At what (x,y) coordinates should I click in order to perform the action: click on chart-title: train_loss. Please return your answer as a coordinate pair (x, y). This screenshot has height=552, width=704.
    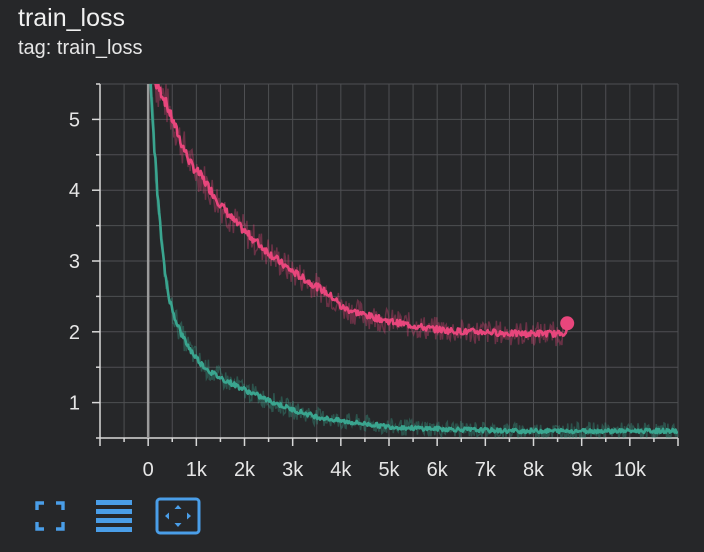
    Looking at the image, I should click on (71, 18).